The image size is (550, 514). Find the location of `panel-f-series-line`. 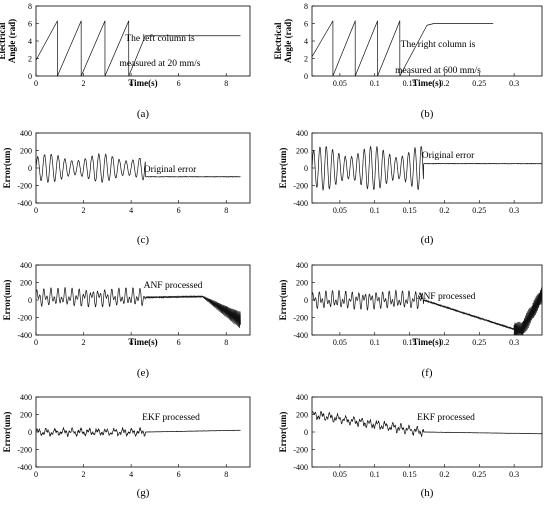

panel-f-series-line is located at coordinates (427, 311).